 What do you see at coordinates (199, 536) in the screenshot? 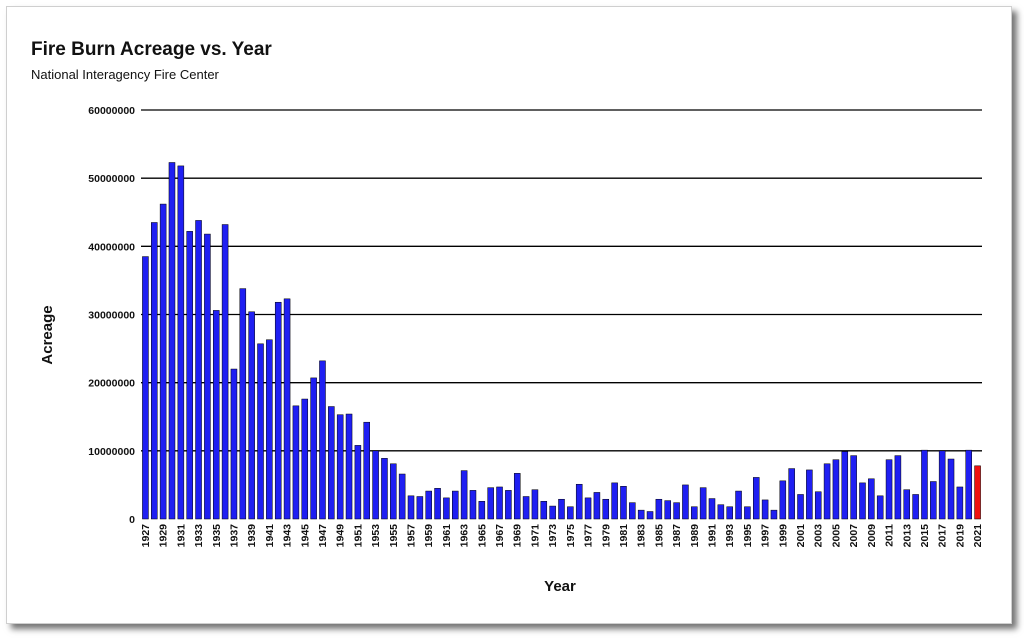
I see `x-tick-label: 1933` at bounding box center [199, 536].